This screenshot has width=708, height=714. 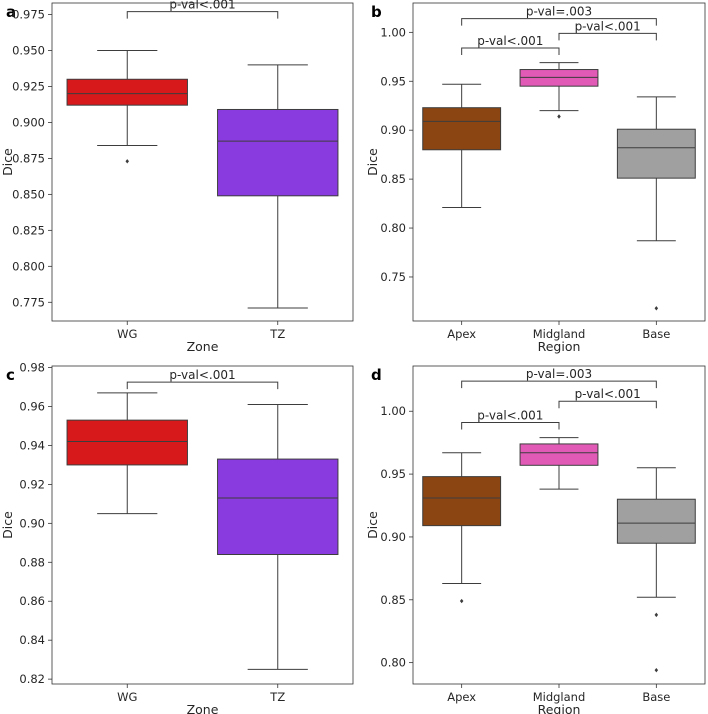 What do you see at coordinates (28, 50) in the screenshot?
I see `y-tick-label: 0.950` at bounding box center [28, 50].